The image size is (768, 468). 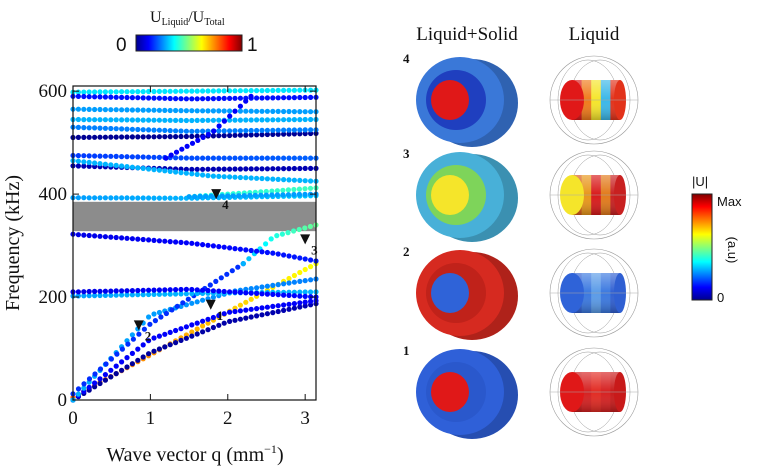 I want to click on mode-label: 3, so click(x=406, y=153).